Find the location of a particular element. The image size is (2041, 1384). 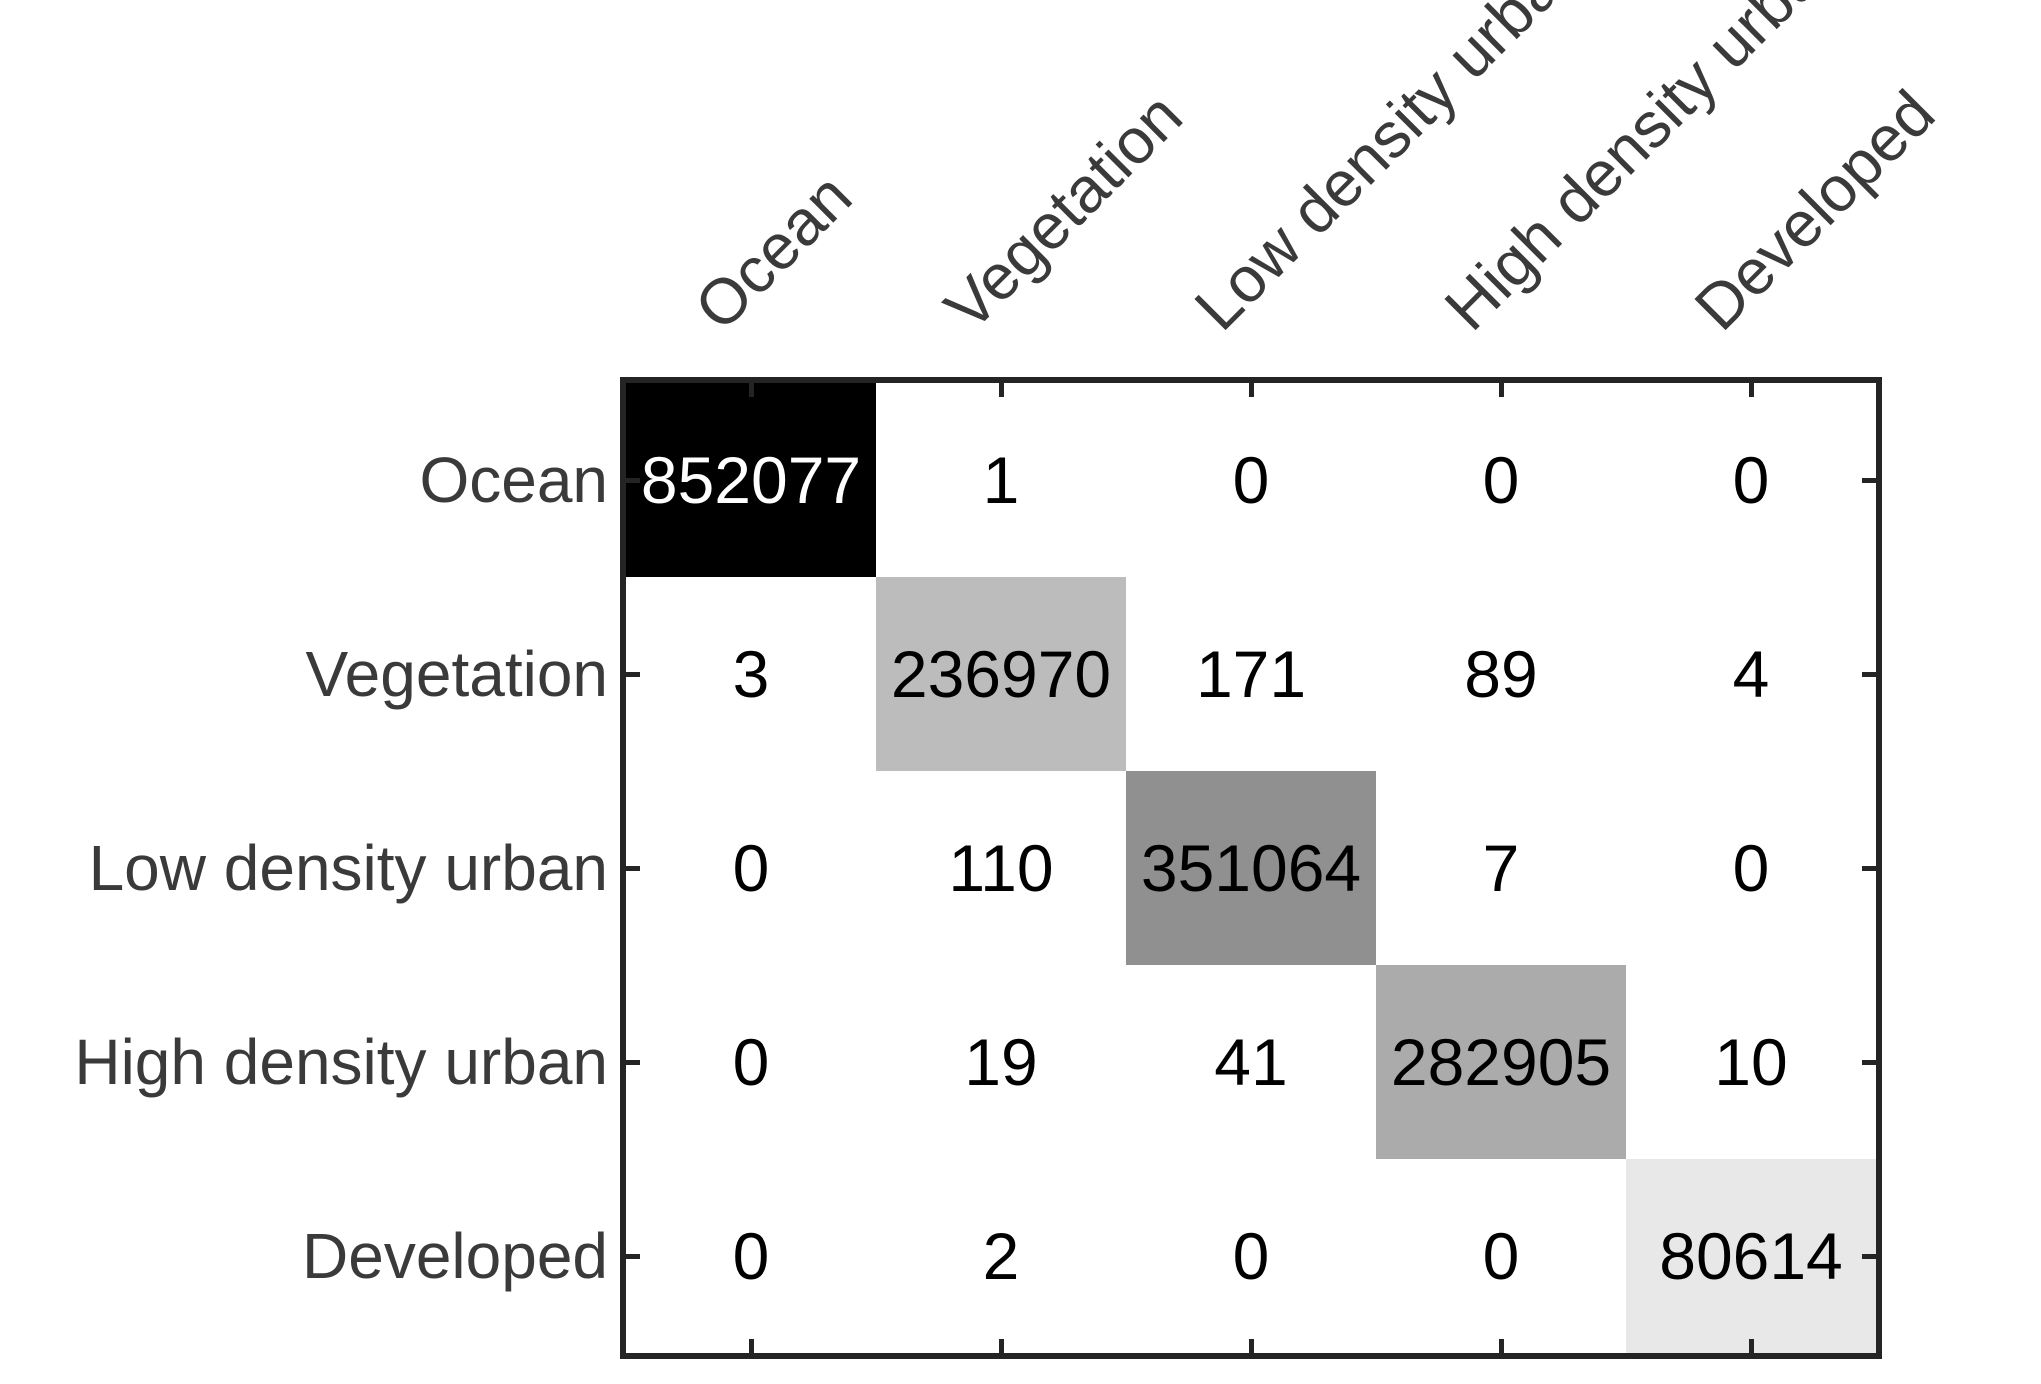

matrix-cell: 41 is located at coordinates (1251, 1062).